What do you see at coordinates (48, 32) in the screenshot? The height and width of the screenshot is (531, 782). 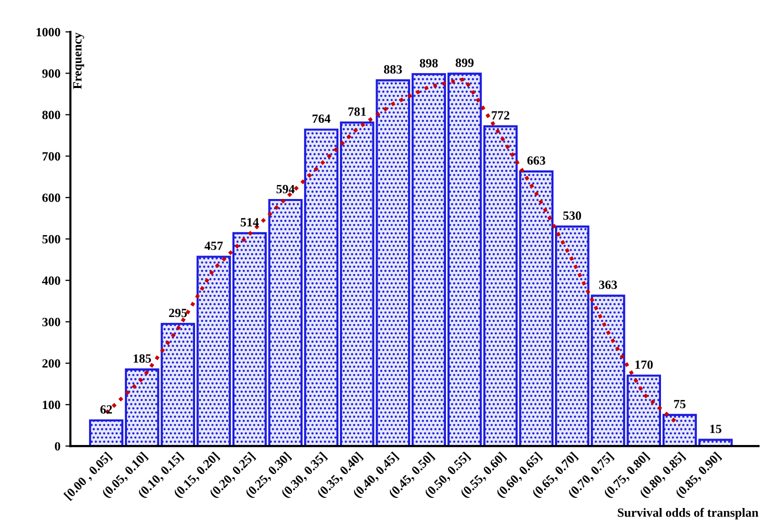 I see `y-tick-label: 1000` at bounding box center [48, 32].